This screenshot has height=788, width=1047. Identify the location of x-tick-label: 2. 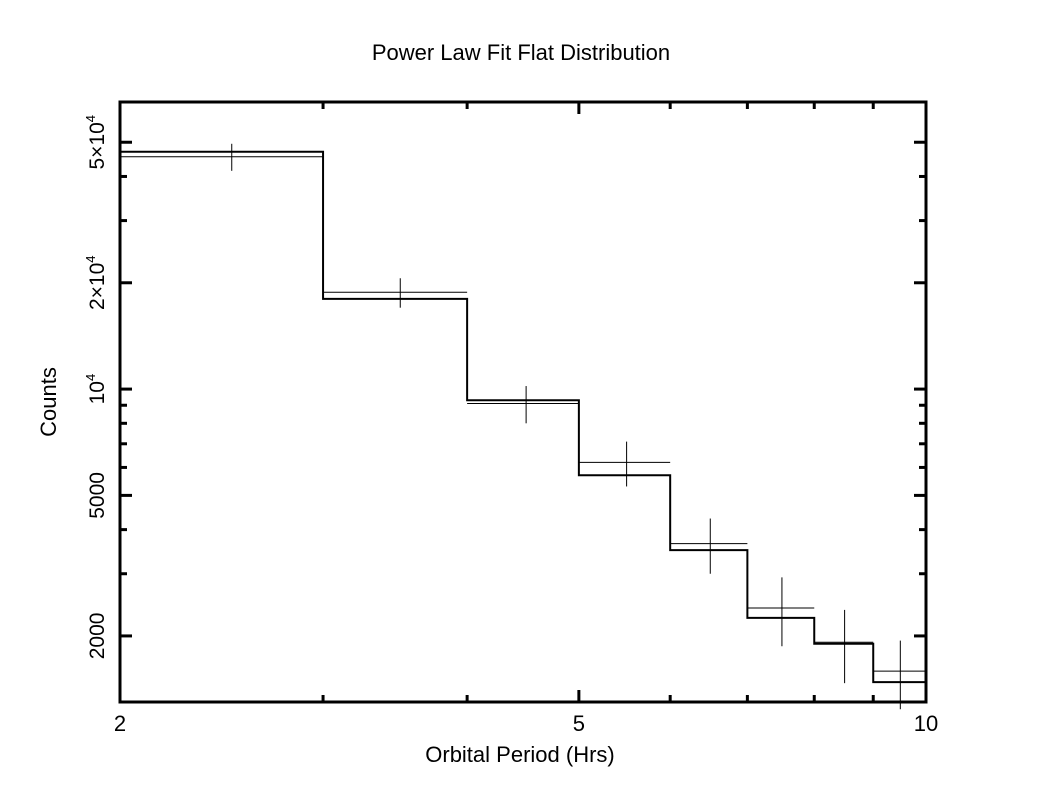
(120, 723).